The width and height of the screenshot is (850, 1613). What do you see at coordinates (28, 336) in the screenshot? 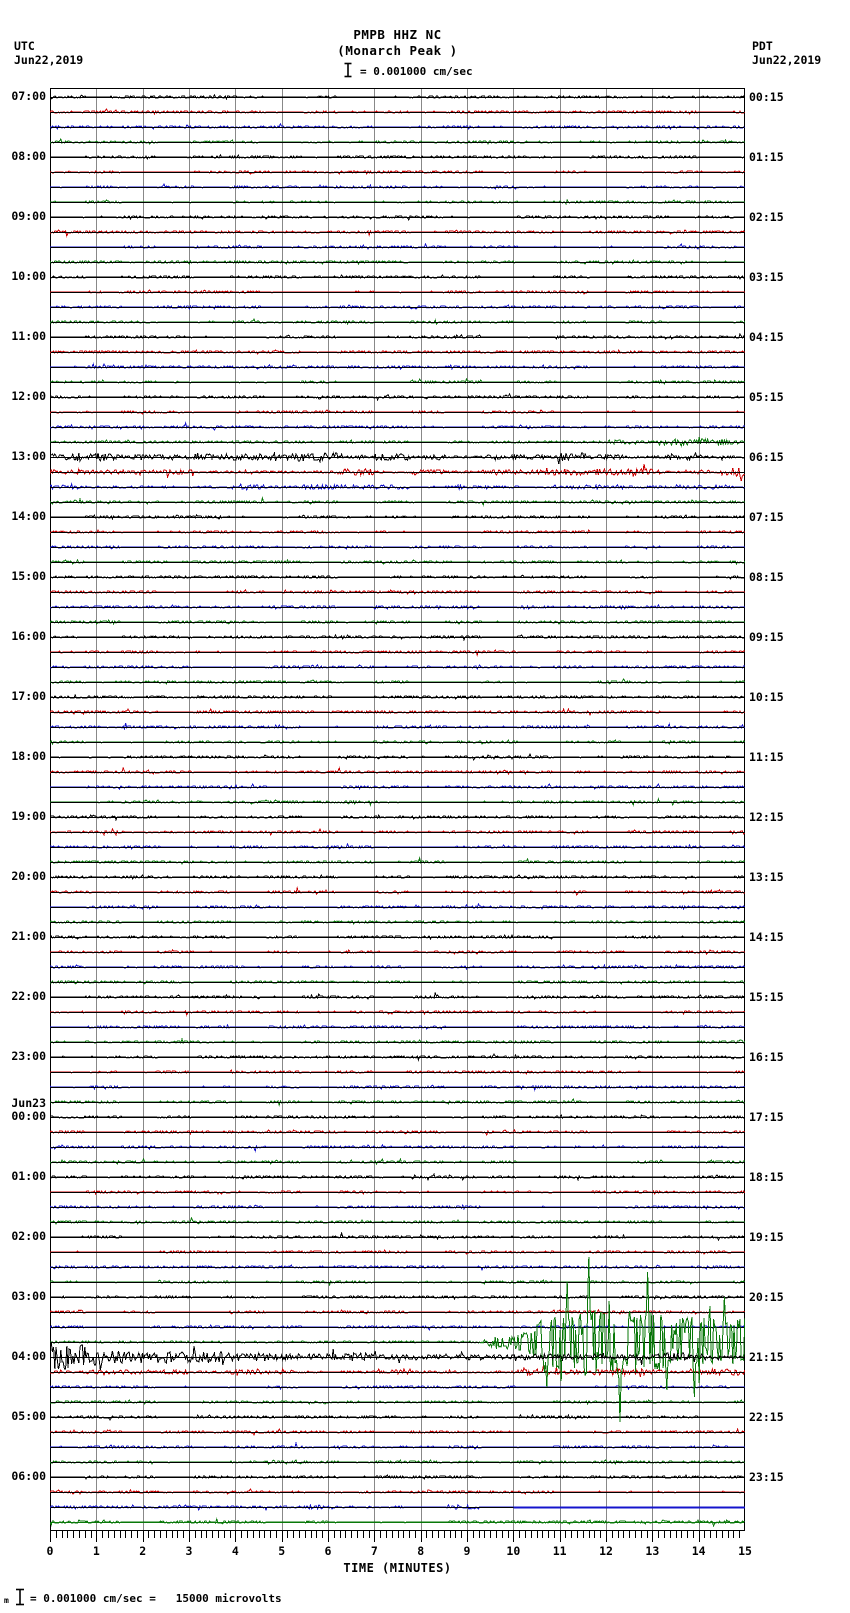
I see `utc-hour-label: 11:00` at bounding box center [28, 336].